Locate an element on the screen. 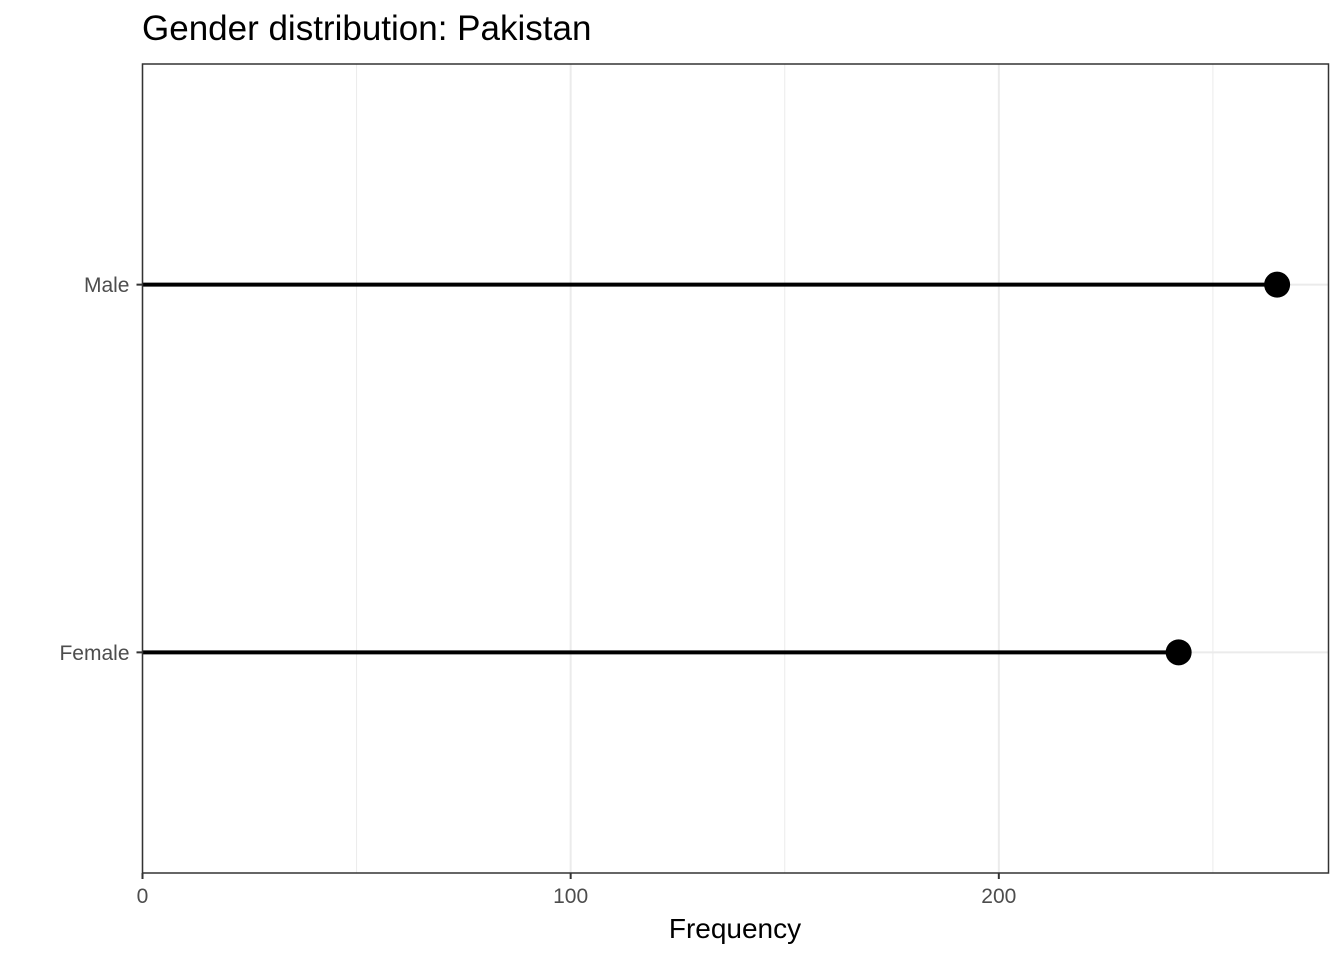  y-tick-label-male: Male is located at coordinates (107, 285).